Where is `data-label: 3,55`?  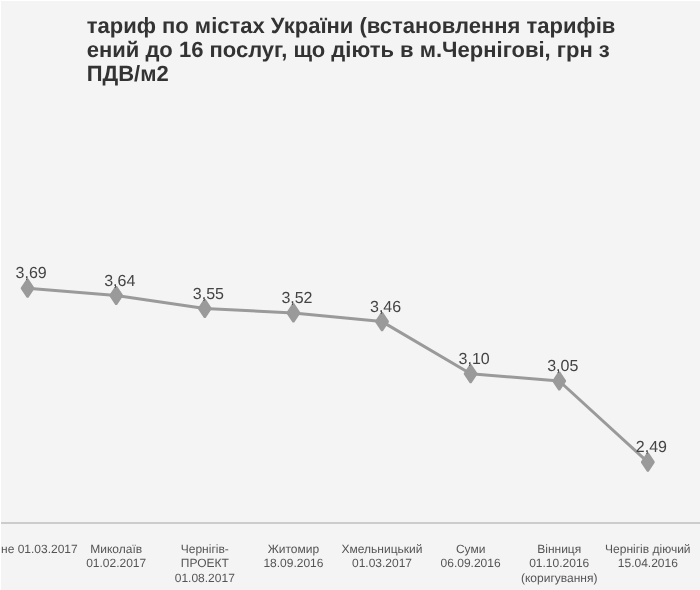
data-label: 3,55 is located at coordinates (209, 293).